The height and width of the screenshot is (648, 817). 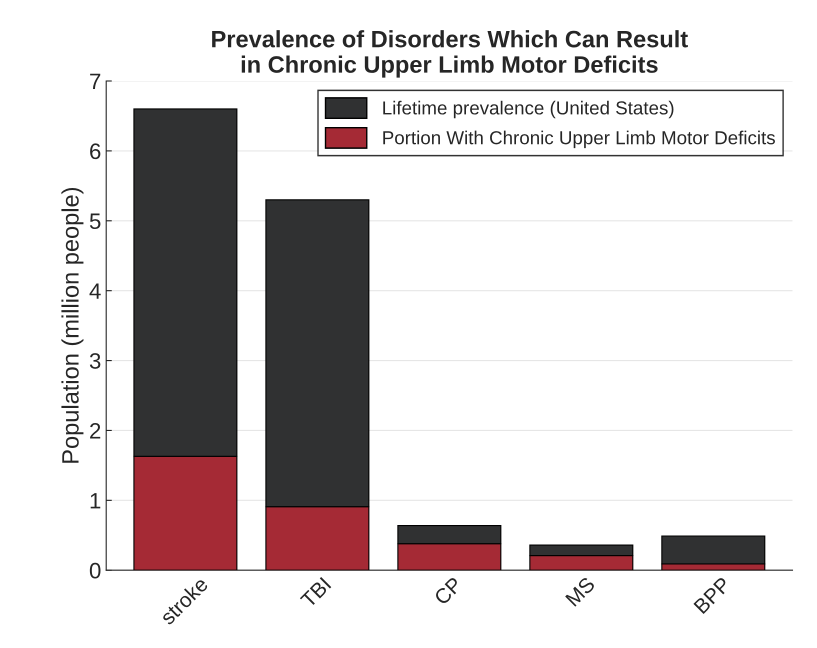 What do you see at coordinates (72, 325) in the screenshot?
I see `y-axis-title: Population (million people)` at bounding box center [72, 325].